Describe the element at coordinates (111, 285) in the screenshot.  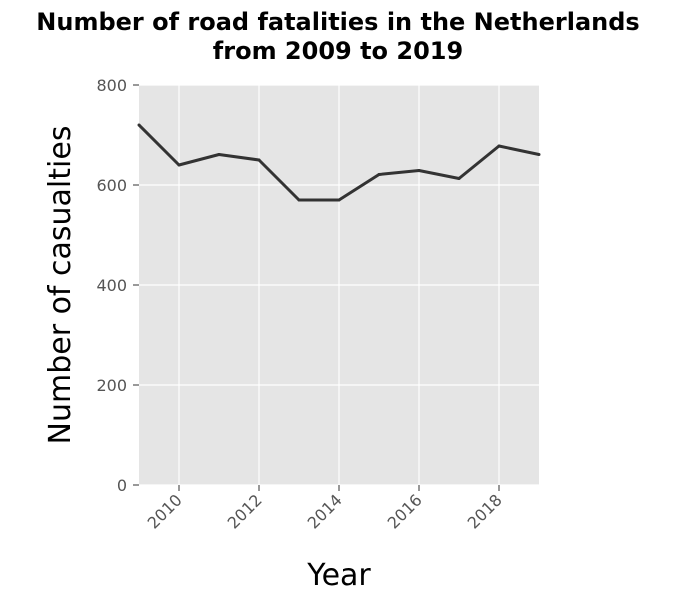
I see `y-tick-label: 400` at that location.